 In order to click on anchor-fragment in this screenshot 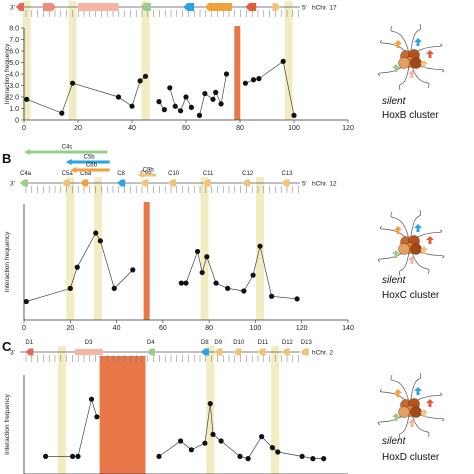, I will do `click(237, 73)`.